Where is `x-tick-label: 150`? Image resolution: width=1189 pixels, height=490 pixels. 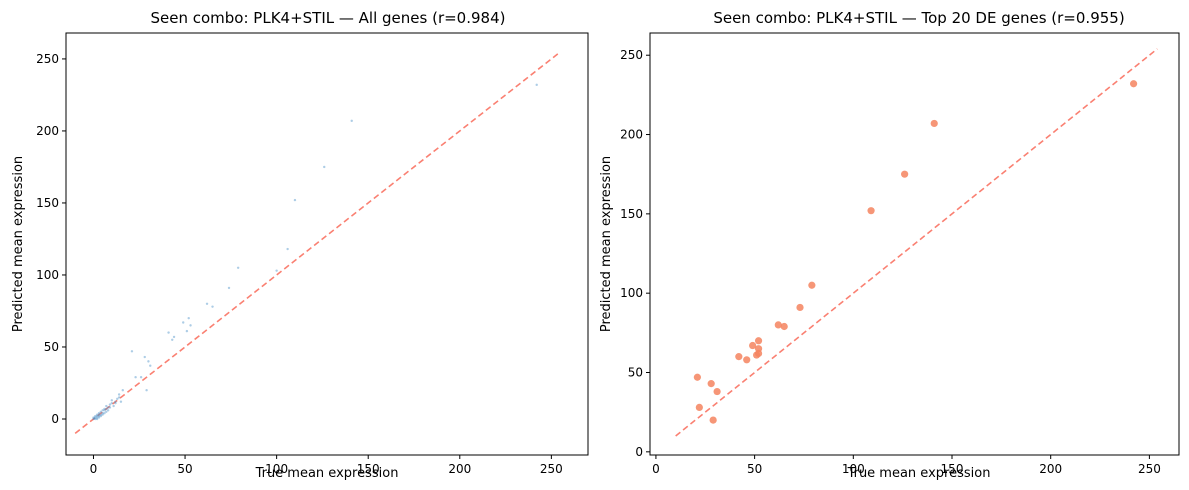
x-tick-label: 150 is located at coordinates (368, 469).